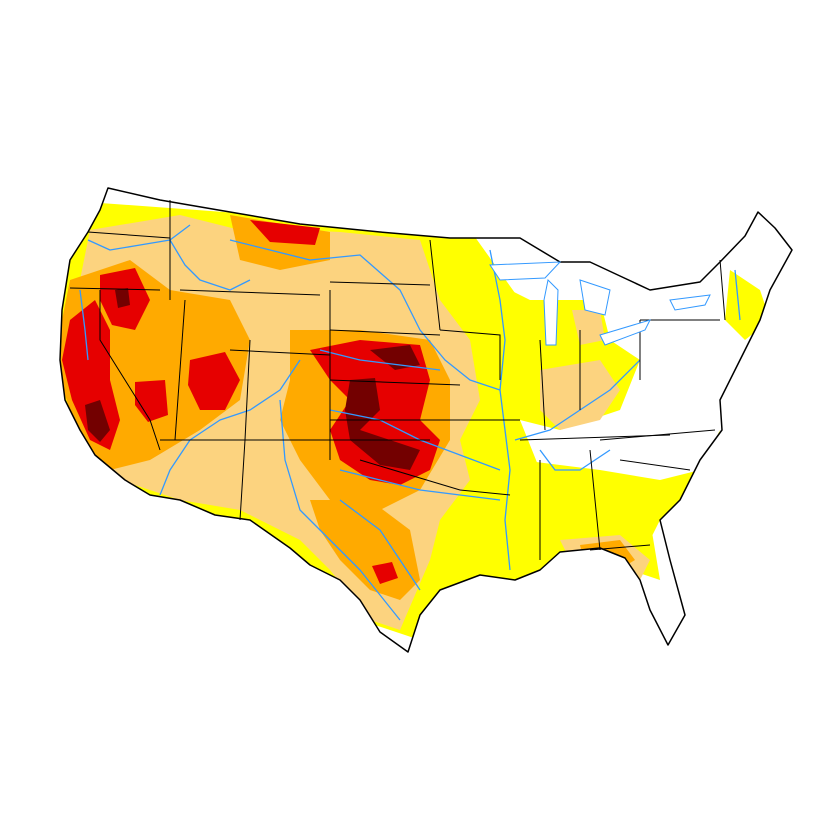 The height and width of the screenshot is (840, 840). Describe the element at coordinates (230, 427) in the screenshot. I see `colorado-river` at that location.